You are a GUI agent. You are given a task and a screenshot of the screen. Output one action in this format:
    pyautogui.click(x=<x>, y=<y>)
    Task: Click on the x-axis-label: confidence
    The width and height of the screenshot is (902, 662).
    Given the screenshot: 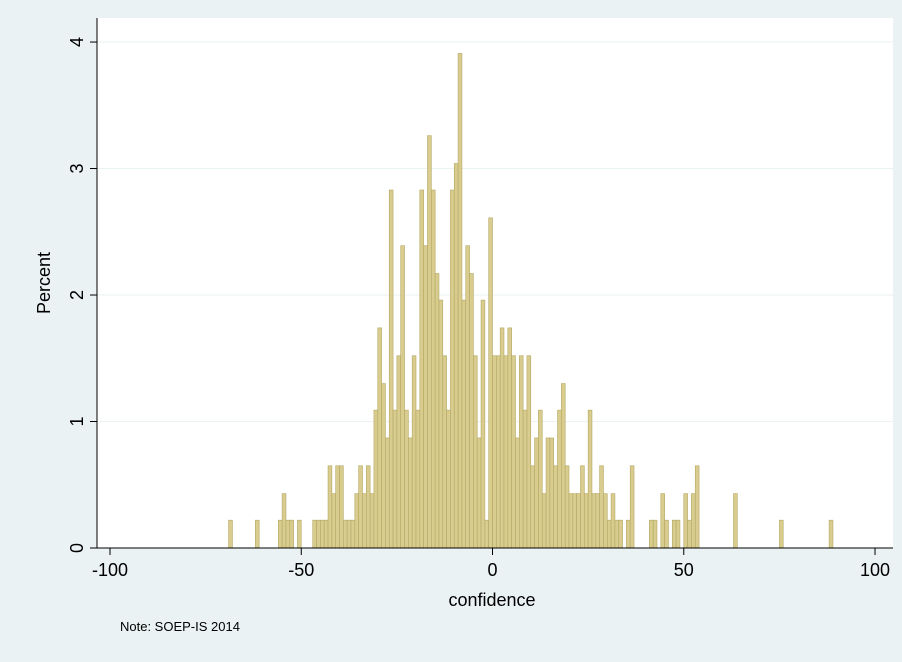 What is the action you would take?
    pyautogui.click(x=491, y=600)
    